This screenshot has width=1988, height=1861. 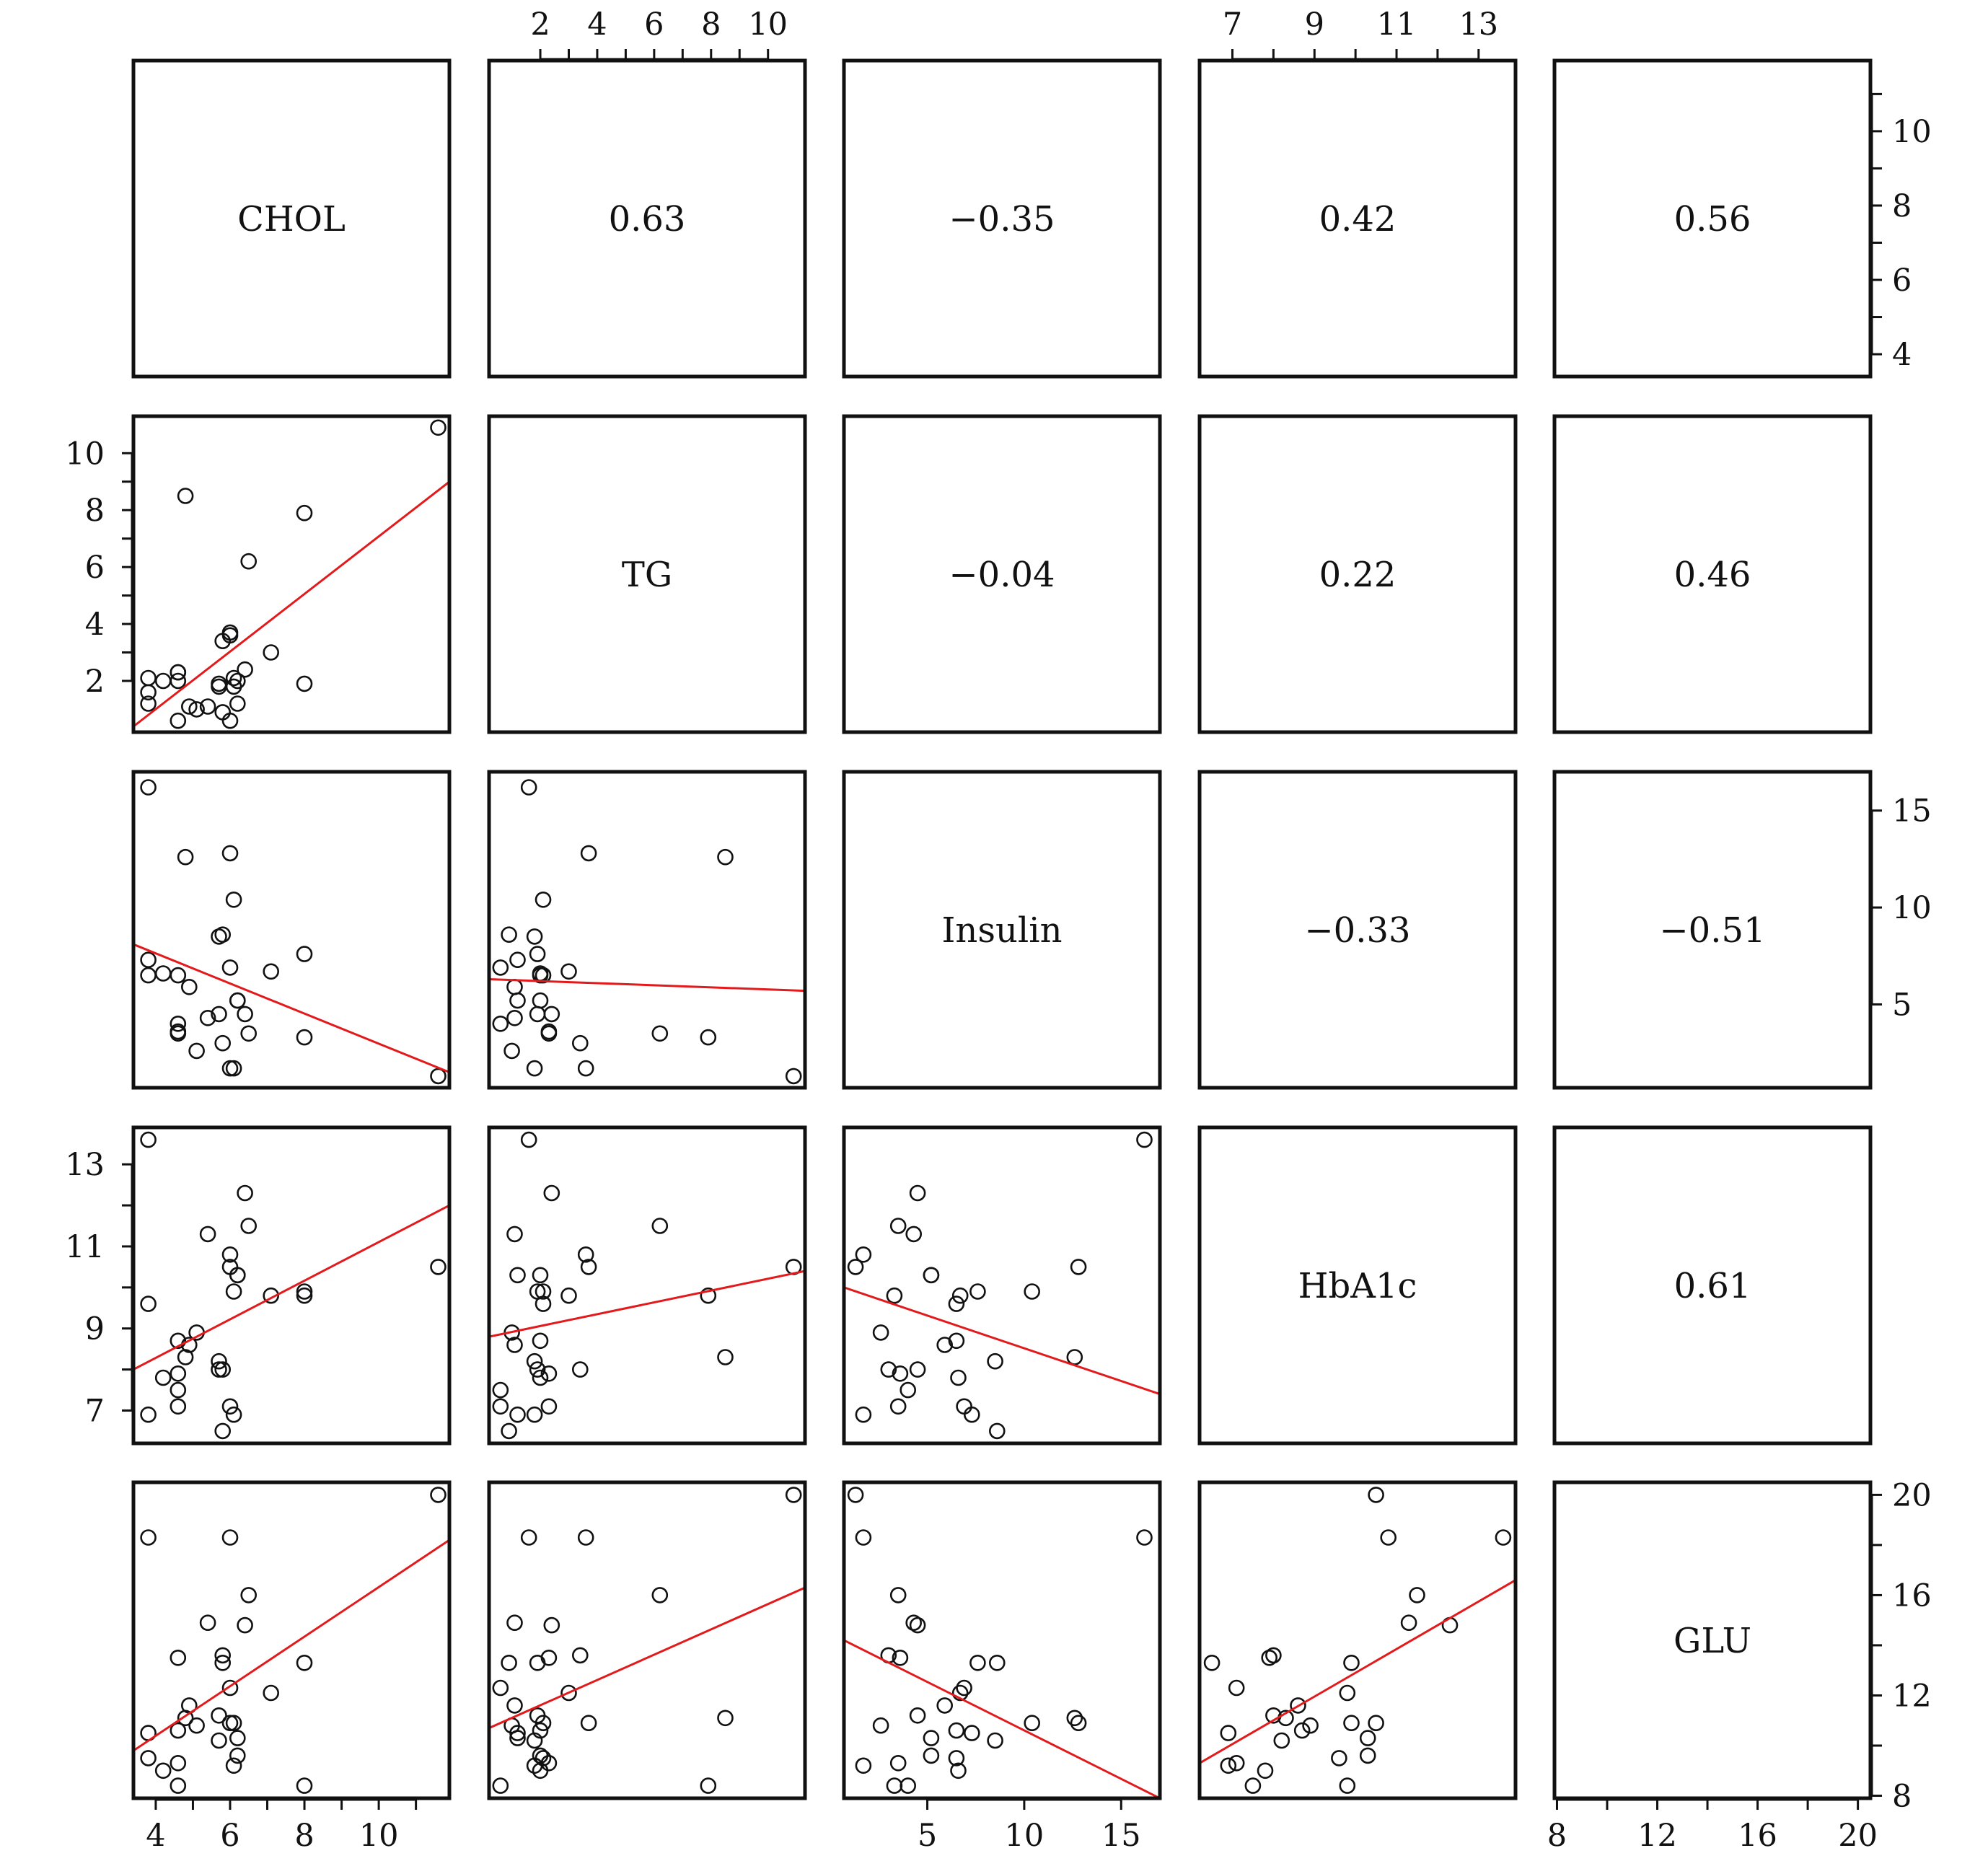 What do you see at coordinates (654, 24) in the screenshot?
I see `tick-label-top-tg: 6` at bounding box center [654, 24].